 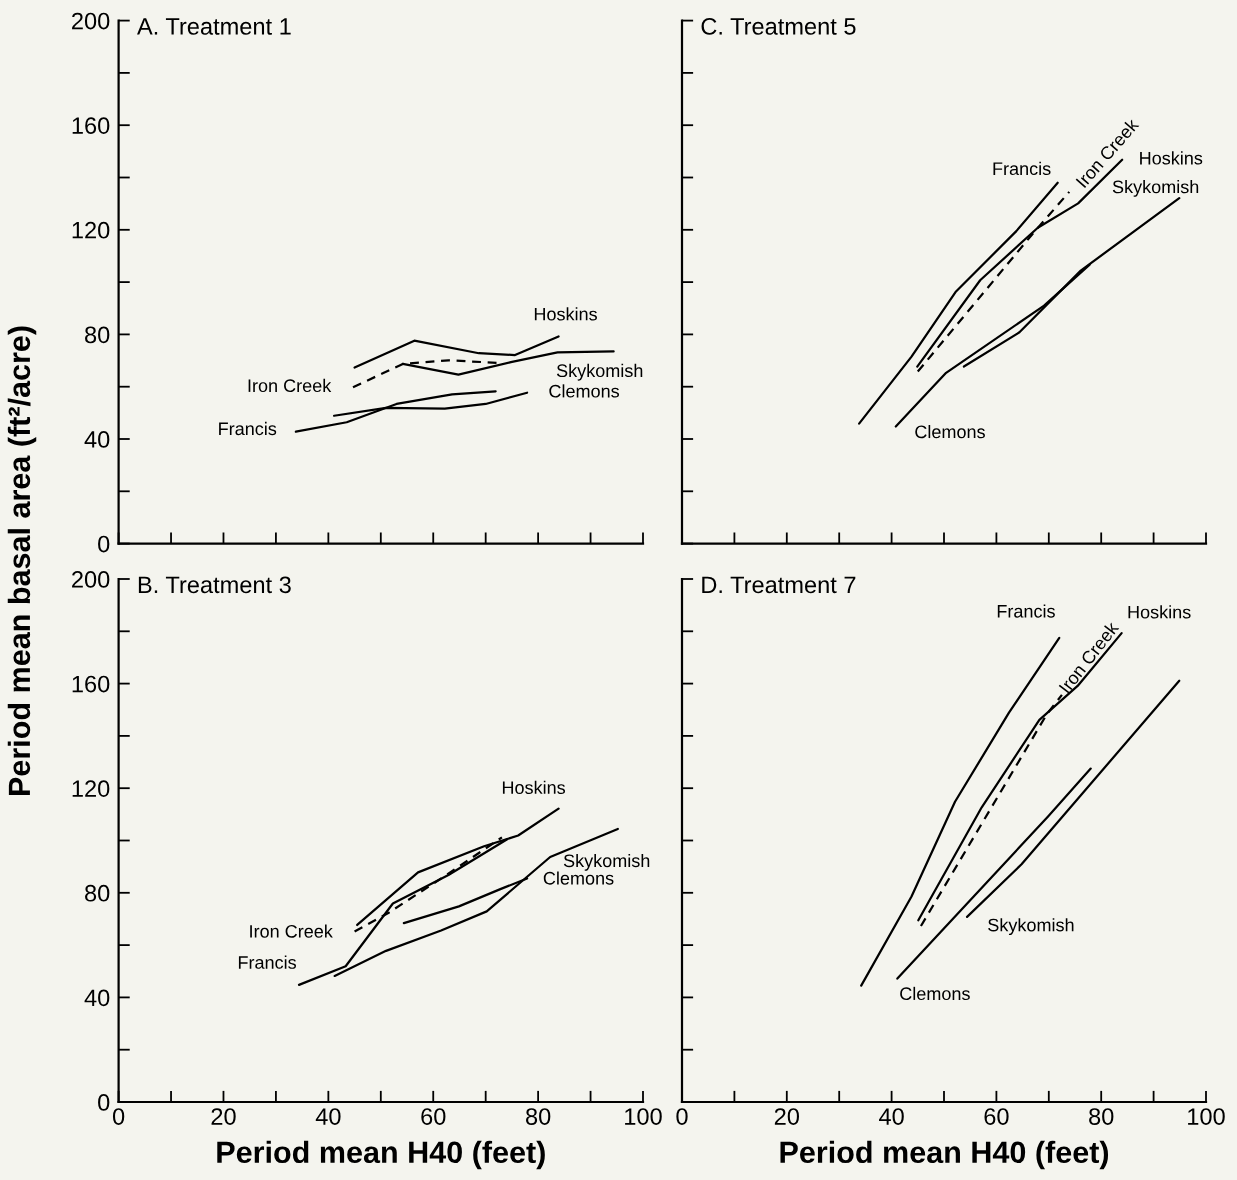 I want to click on chart-title: B. Treatment 3, so click(x=214, y=585).